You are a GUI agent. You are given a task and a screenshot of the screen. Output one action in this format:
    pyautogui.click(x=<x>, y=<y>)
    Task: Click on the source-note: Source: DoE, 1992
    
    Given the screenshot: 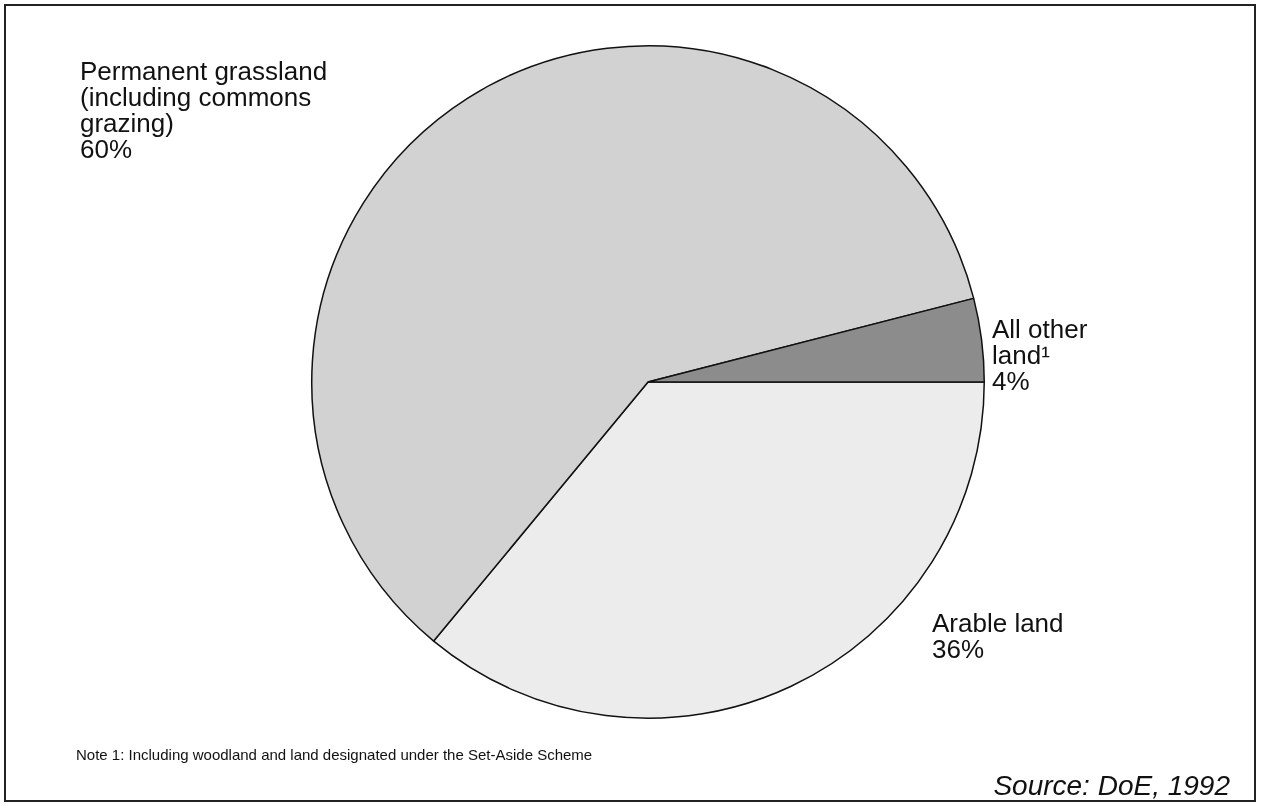 What is the action you would take?
    pyautogui.click(x=1112, y=785)
    